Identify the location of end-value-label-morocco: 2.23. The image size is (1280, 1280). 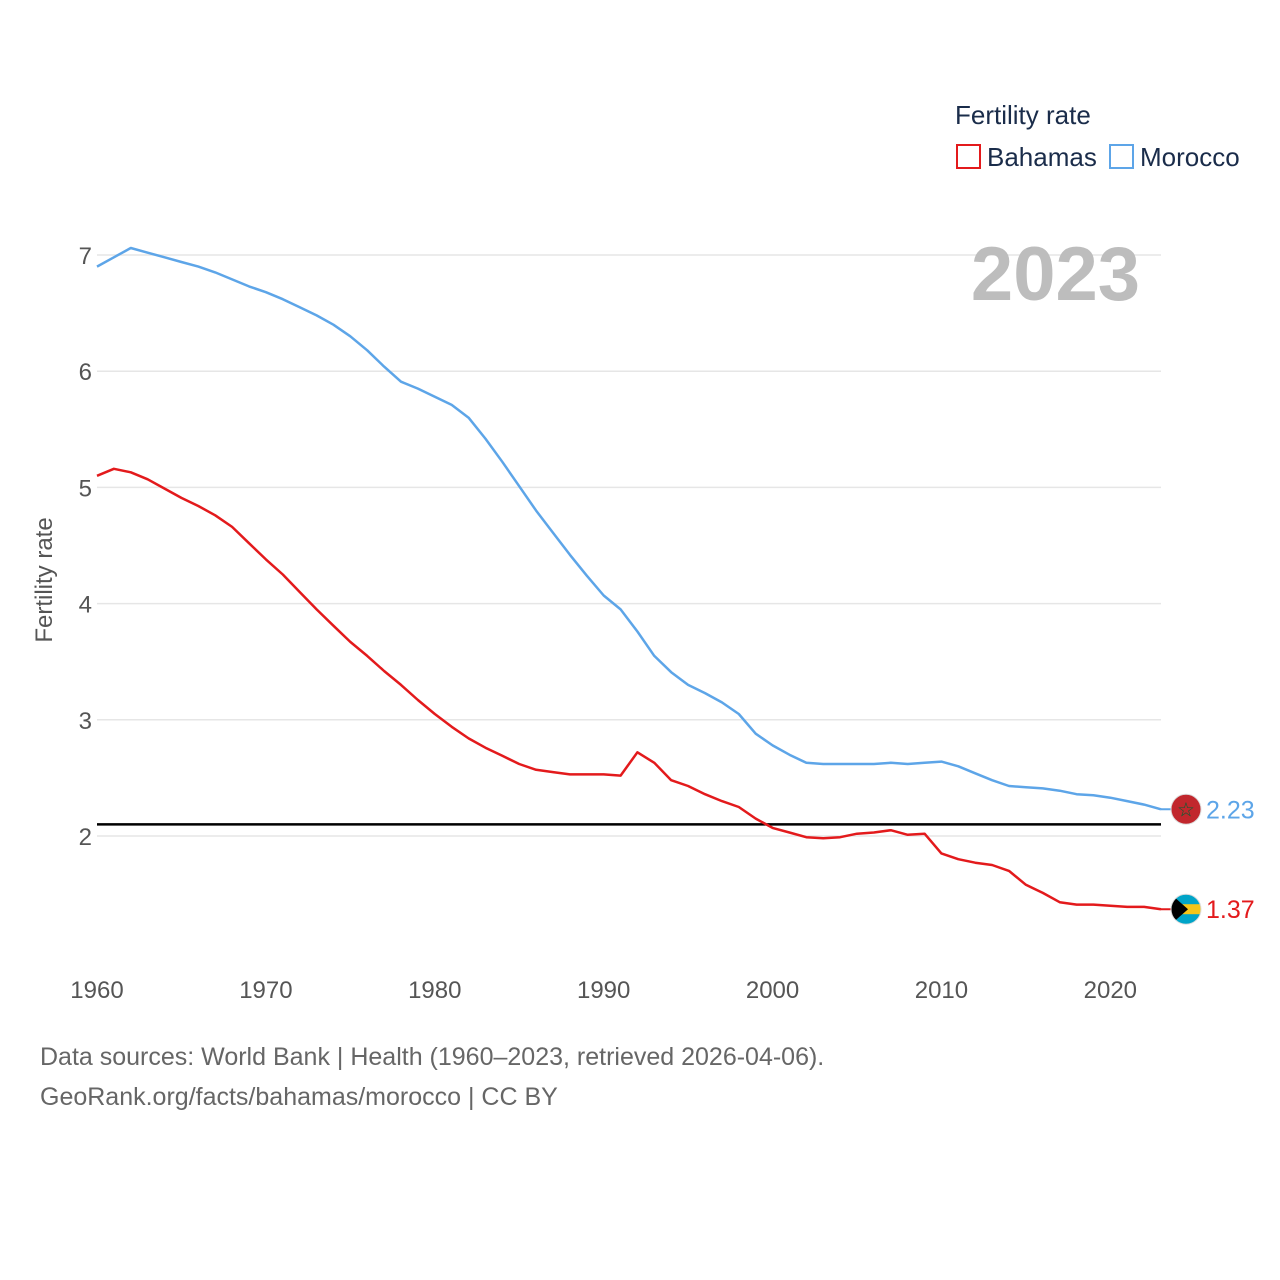
(1230, 810).